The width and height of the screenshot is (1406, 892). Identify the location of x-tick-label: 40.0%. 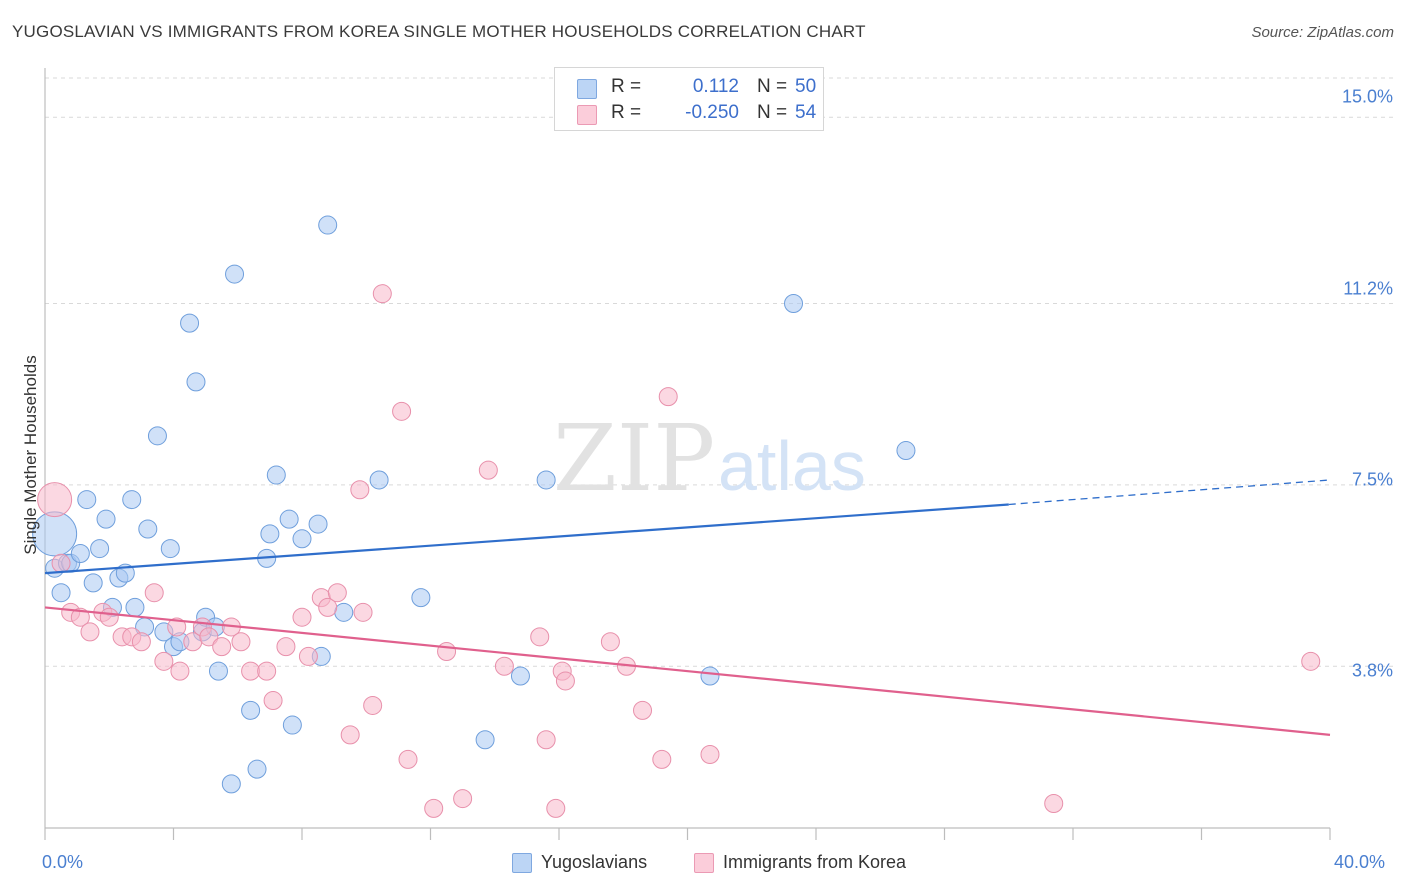
(1360, 862).